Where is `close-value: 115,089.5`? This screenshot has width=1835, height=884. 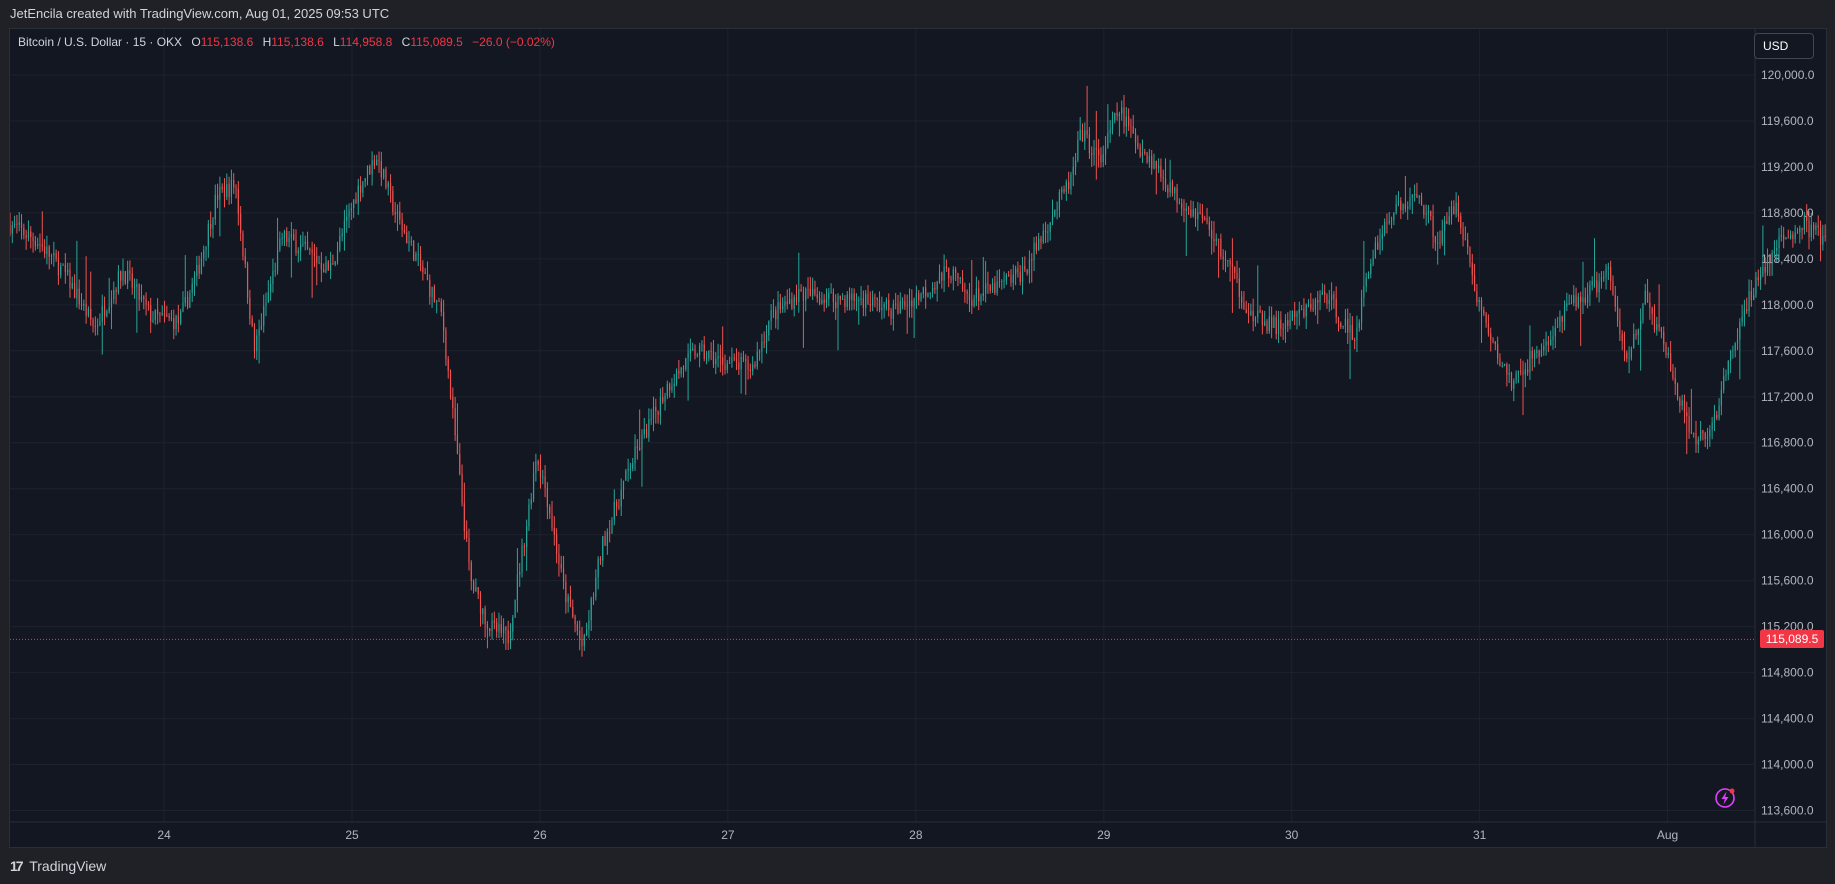 close-value: 115,089.5 is located at coordinates (436, 42).